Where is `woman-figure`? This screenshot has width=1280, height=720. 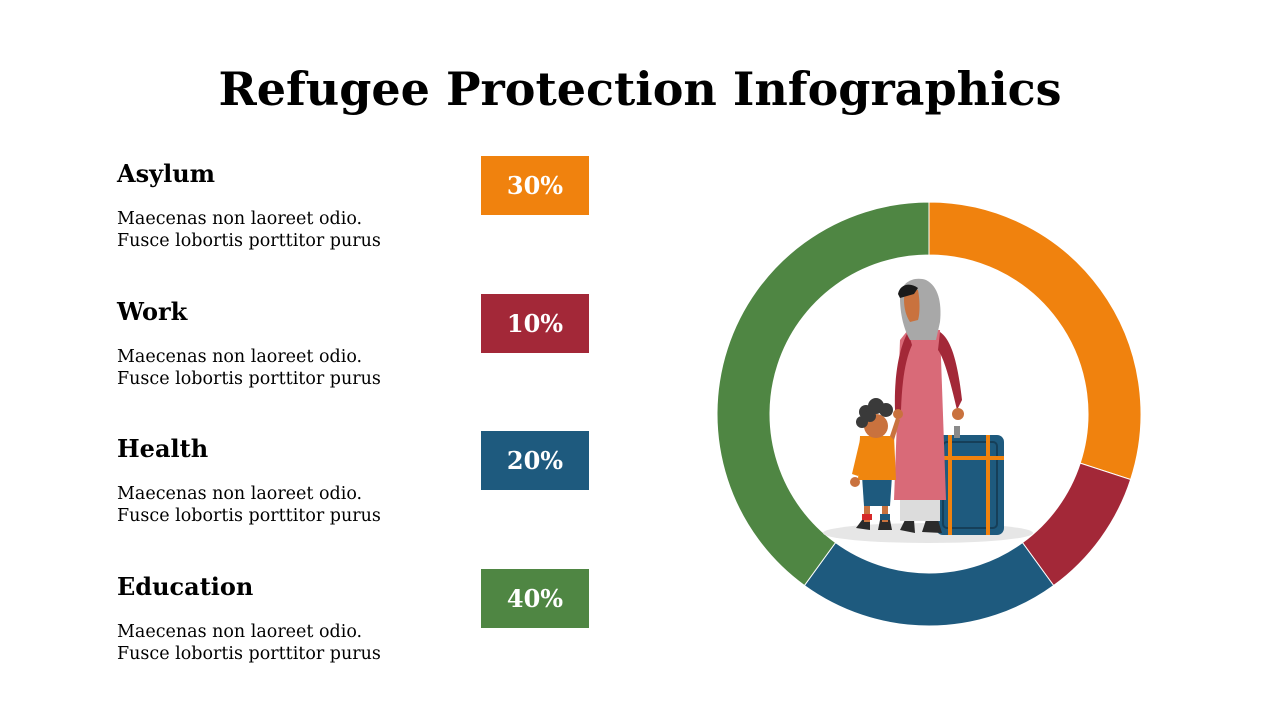 woman-figure is located at coordinates (928, 405).